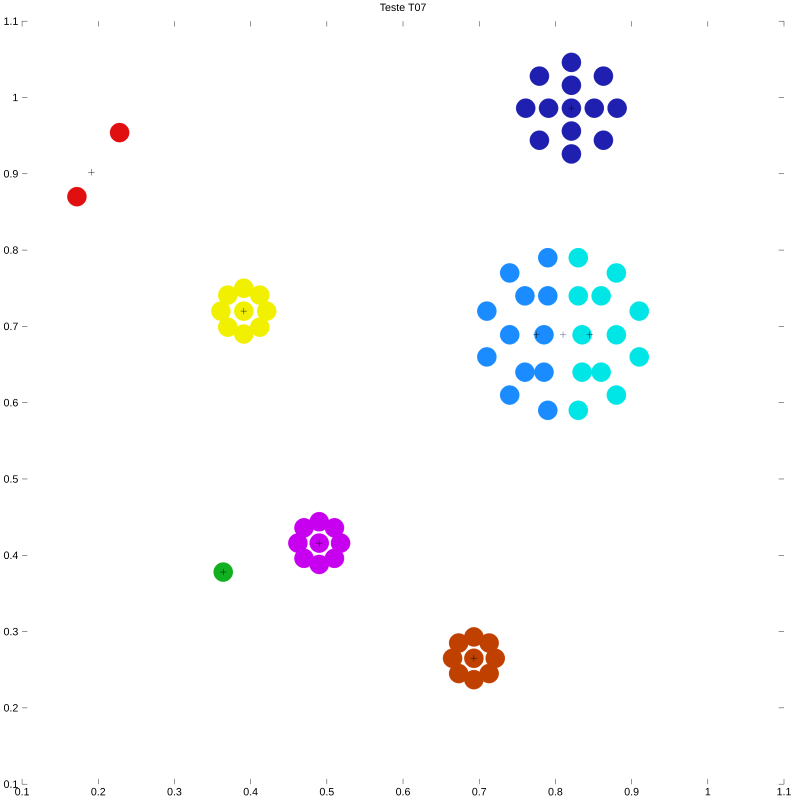  Describe the element at coordinates (11, 326) in the screenshot. I see `y-tick-label: 0.7` at that location.